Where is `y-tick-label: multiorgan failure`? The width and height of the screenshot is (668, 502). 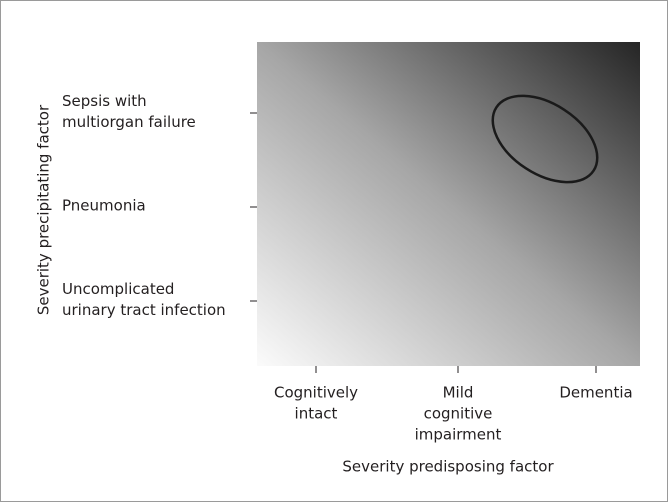 y-tick-label: multiorgan failure is located at coordinates (129, 122).